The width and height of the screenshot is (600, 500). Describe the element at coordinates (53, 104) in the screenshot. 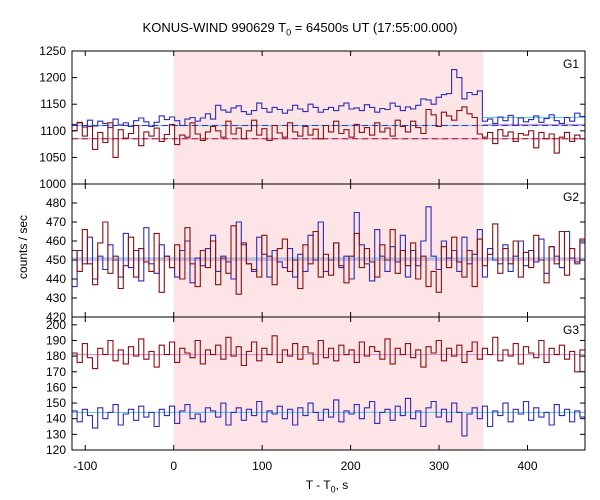

I see `panel-1-ytick-label: 1150` at that location.